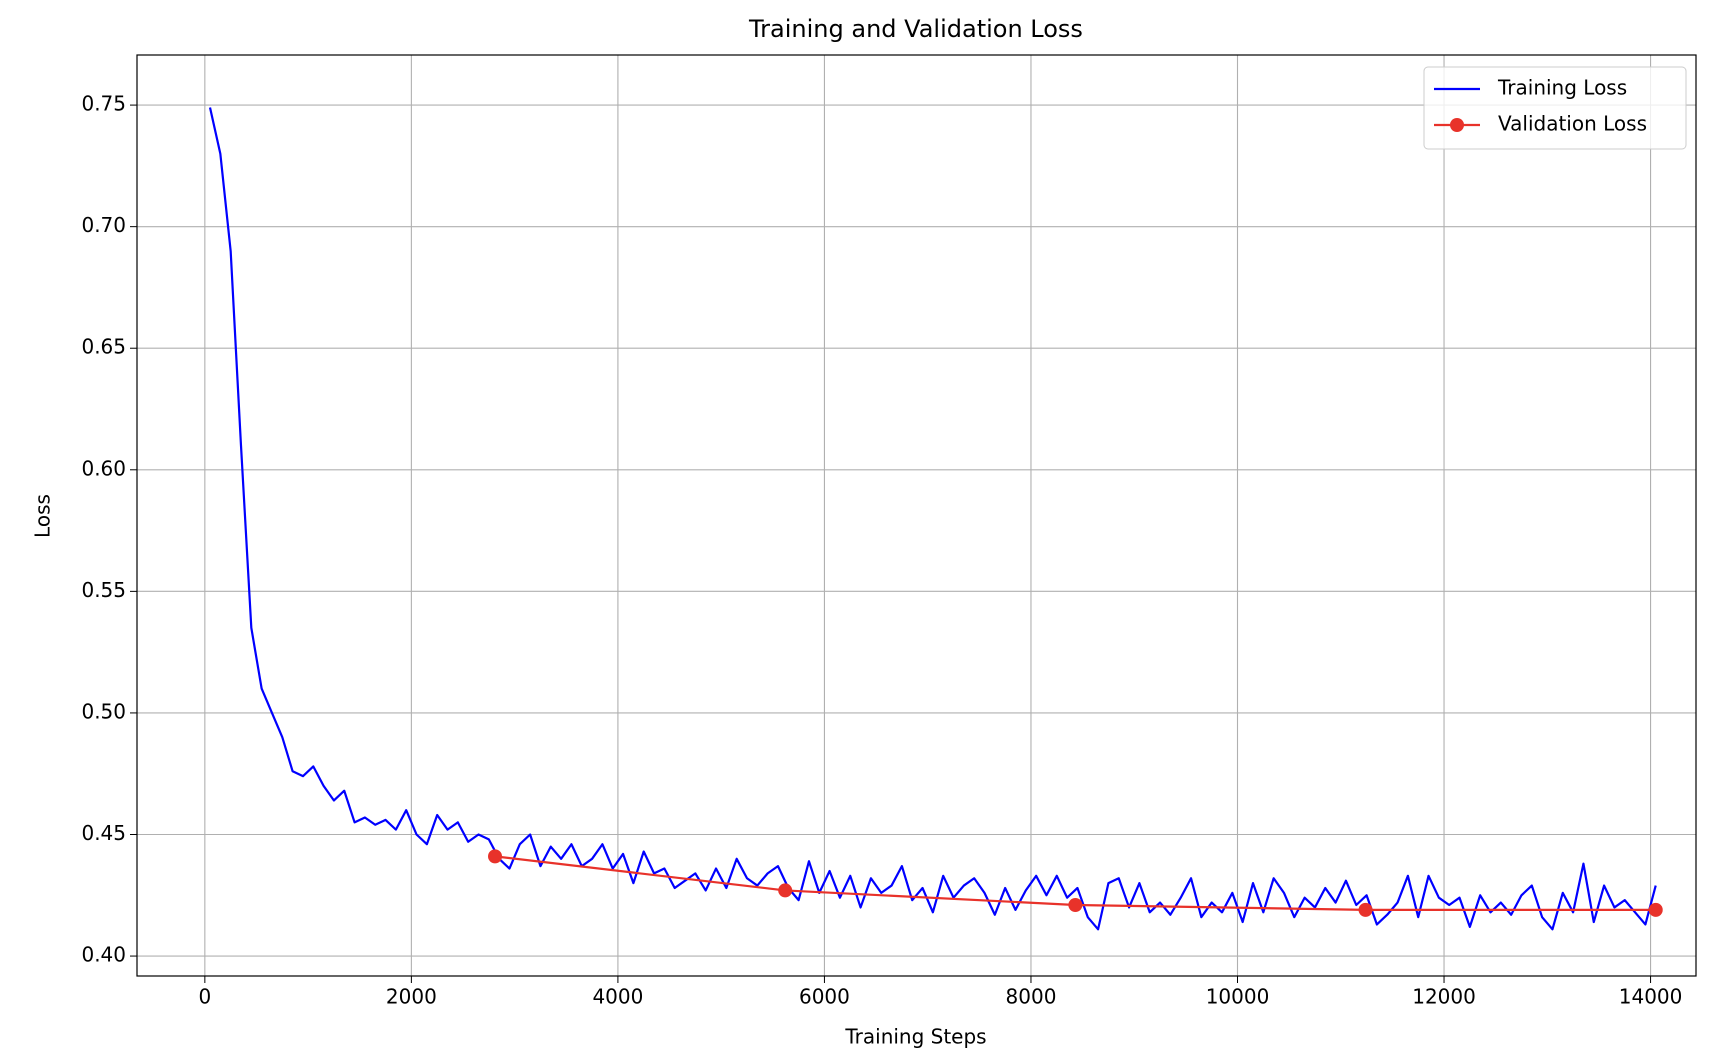 The height and width of the screenshot is (1060, 1736). Describe the element at coordinates (915, 1037) in the screenshot. I see `x-axis-label: Training Steps` at that location.